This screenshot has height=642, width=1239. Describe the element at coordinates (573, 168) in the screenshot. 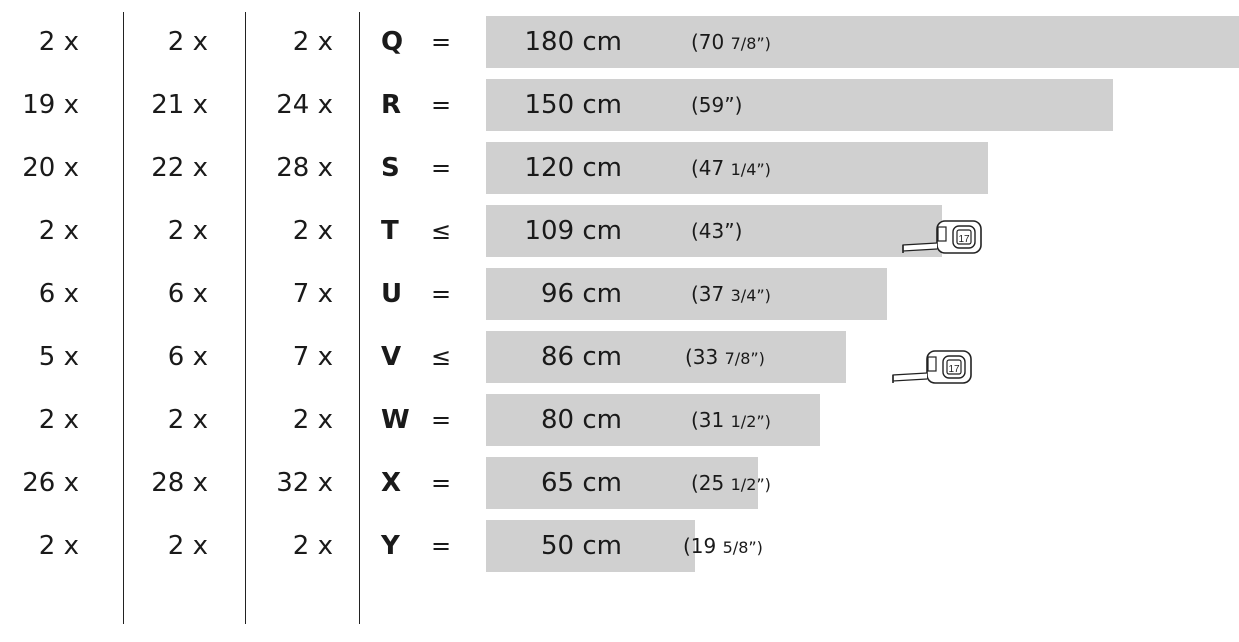

I see `length-cm: 120 cm` at that location.